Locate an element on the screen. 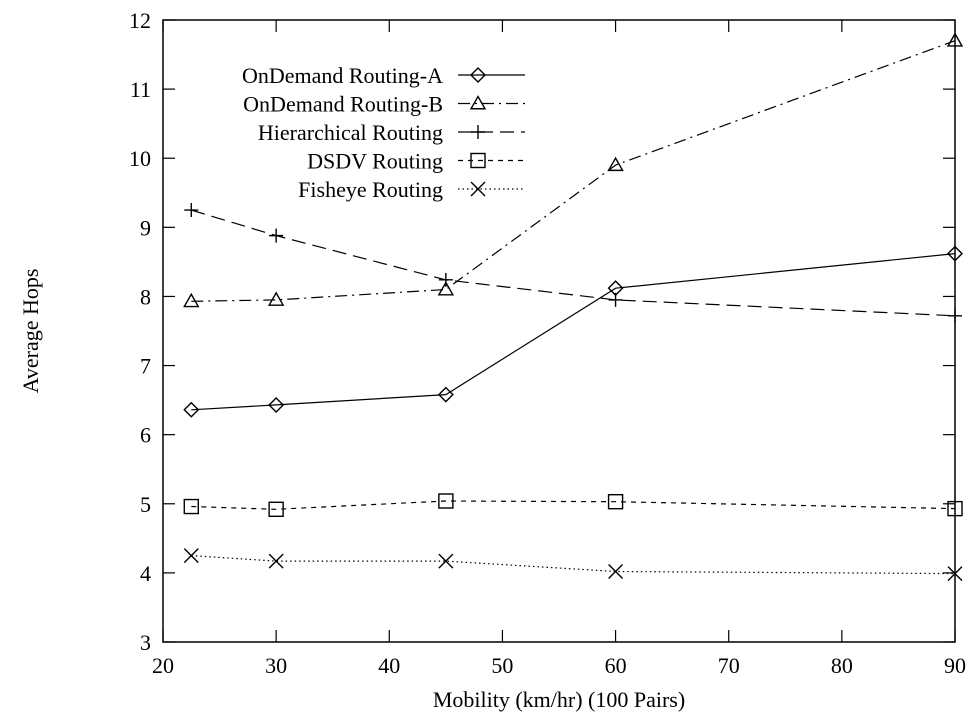 This screenshot has width=969, height=715. x-tick-label: 90 is located at coordinates (955, 665).